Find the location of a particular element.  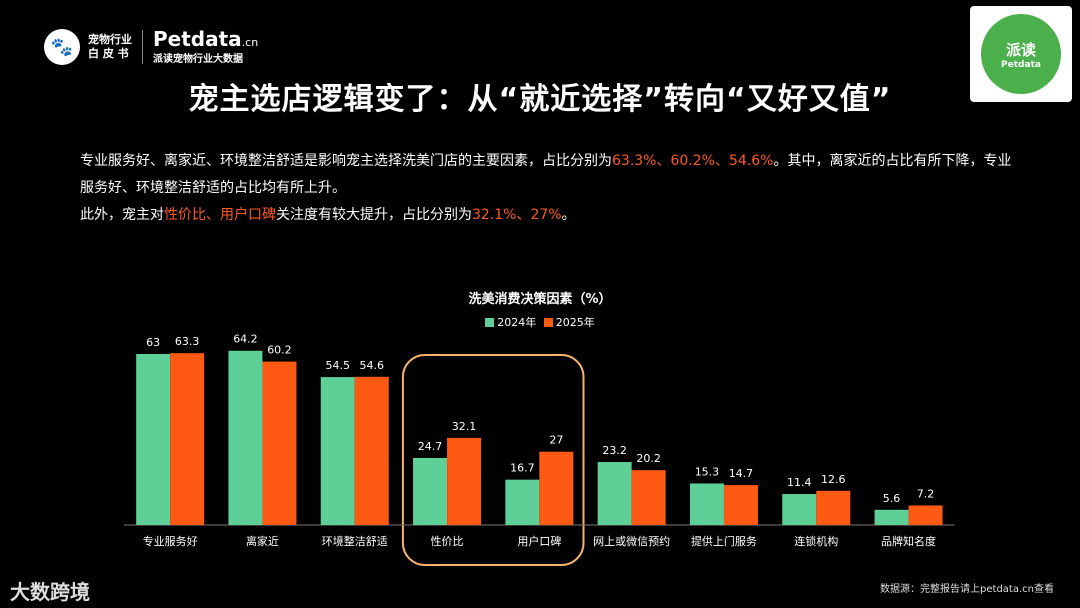

brand-subtitle: 派读宠物行业大数据 is located at coordinates (198, 59).